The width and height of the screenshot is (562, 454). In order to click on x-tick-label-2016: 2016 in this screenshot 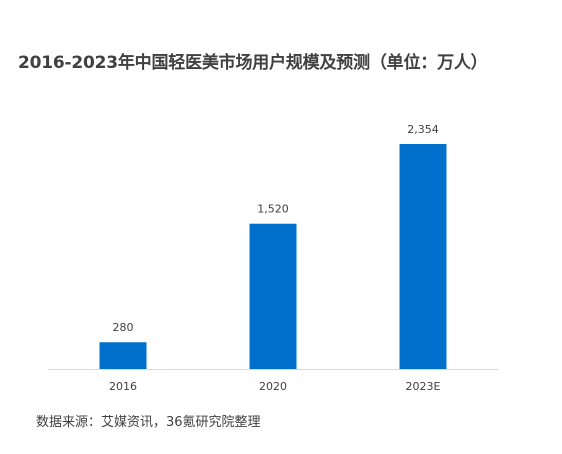, I will do `click(123, 386)`.